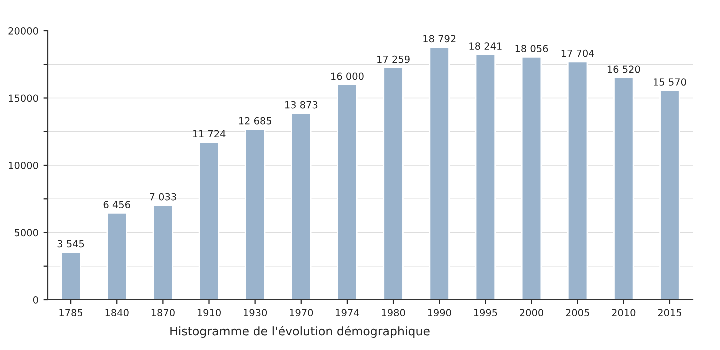  What do you see at coordinates (394, 60) in the screenshot?
I see `data-label: 17 259` at bounding box center [394, 60].